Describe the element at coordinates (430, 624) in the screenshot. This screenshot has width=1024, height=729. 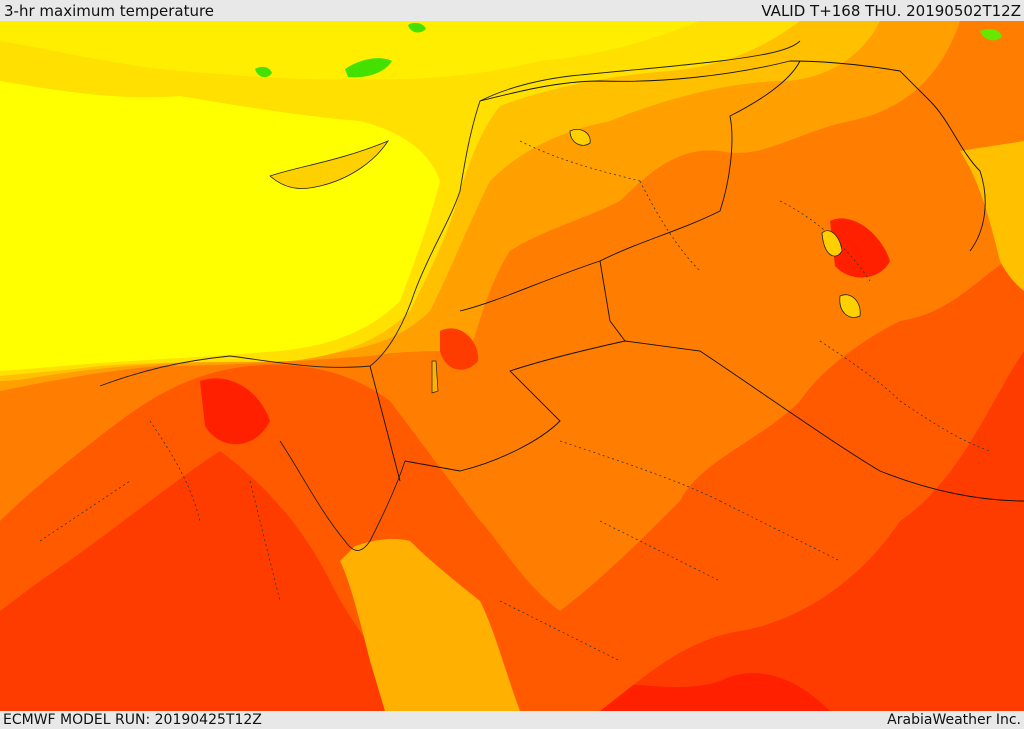
I see `red-sea` at that location.